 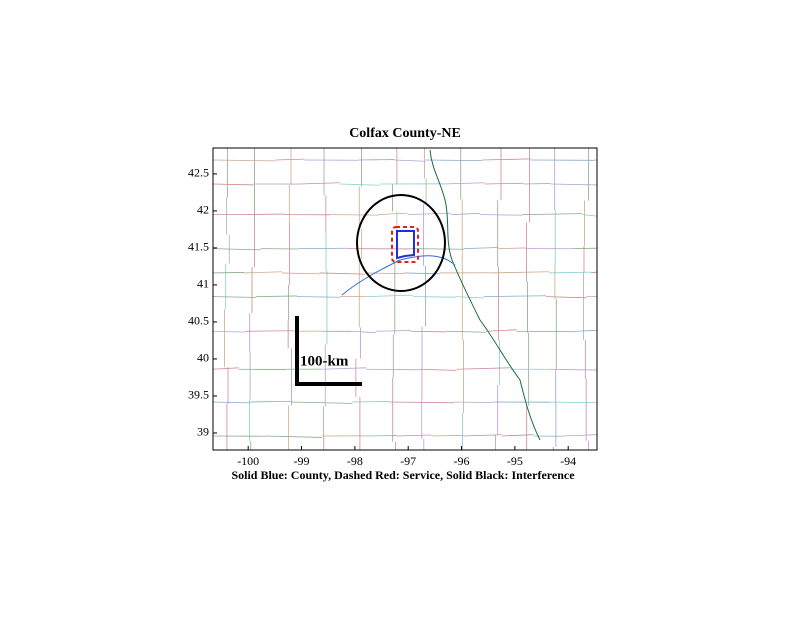 I want to click on scale-bar, so click(x=329, y=350).